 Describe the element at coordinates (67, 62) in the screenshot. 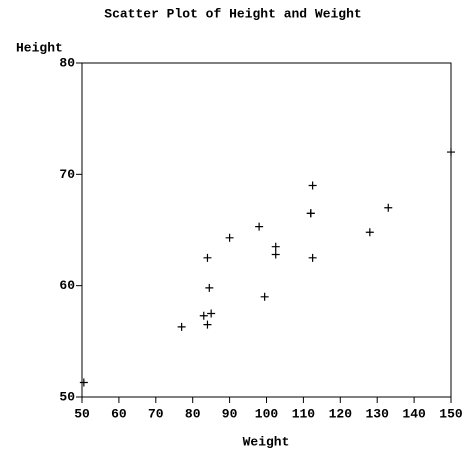

I see `y-tick-label: 80` at that location.